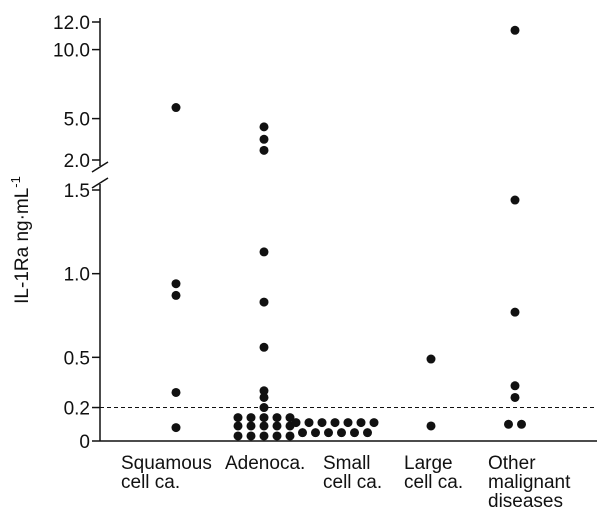 The width and height of the screenshot is (597, 522). I want to click on y-label-sup: -1, so click(15, 182).